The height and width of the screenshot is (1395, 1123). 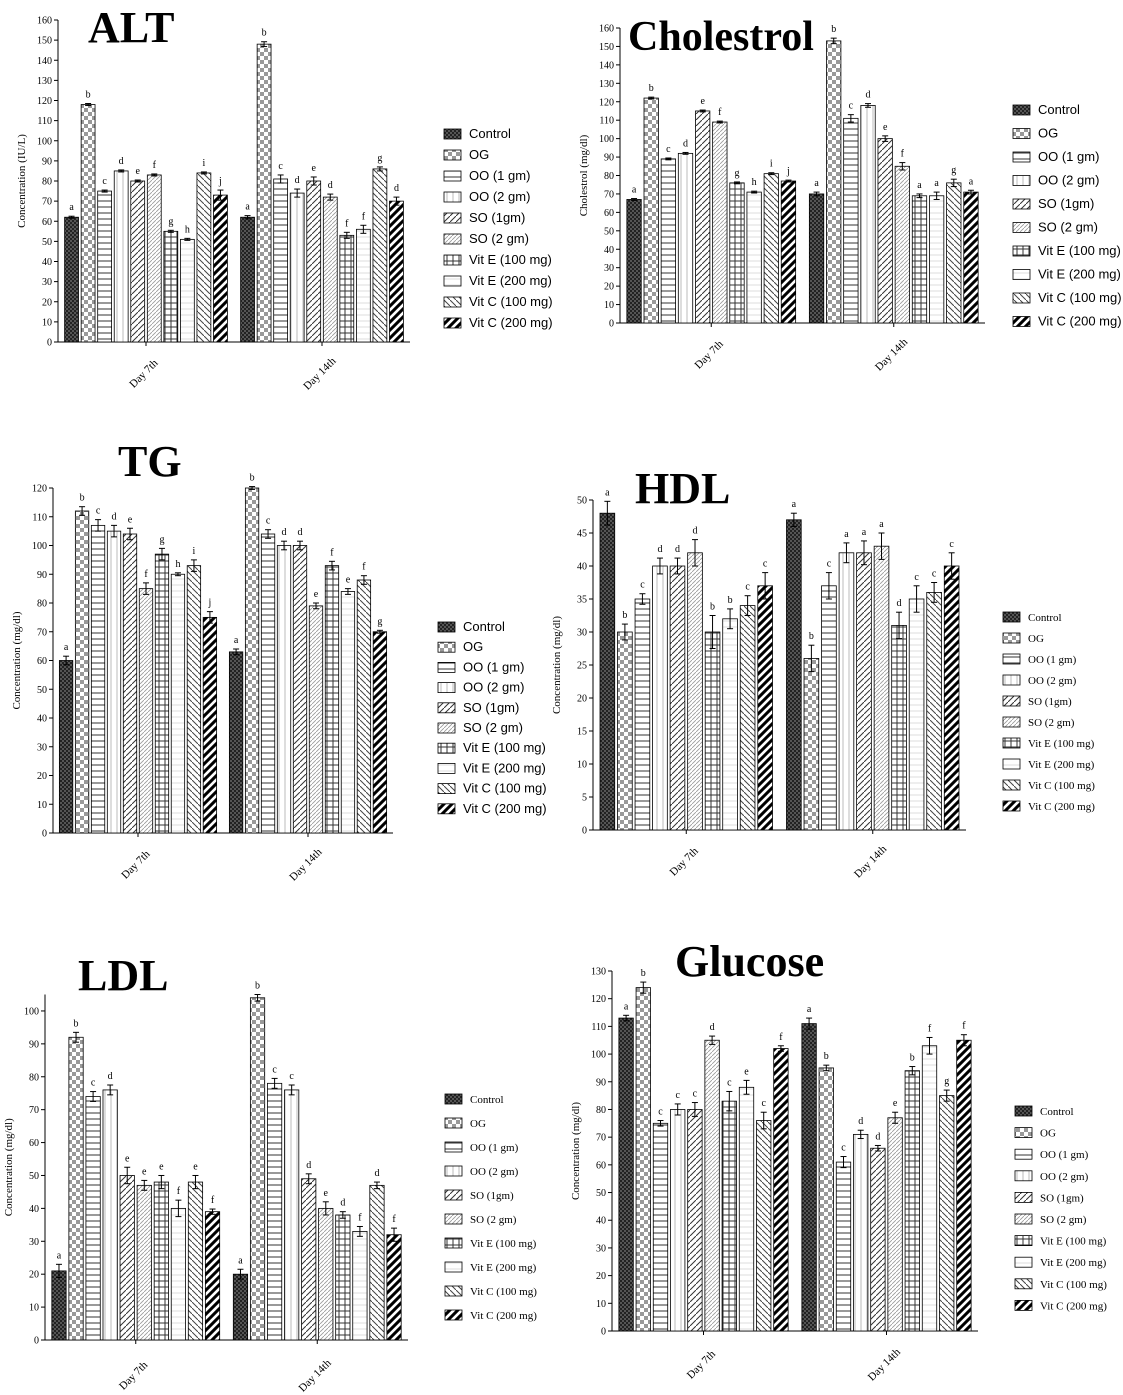 I want to click on significance-letter: h, so click(x=187, y=229).